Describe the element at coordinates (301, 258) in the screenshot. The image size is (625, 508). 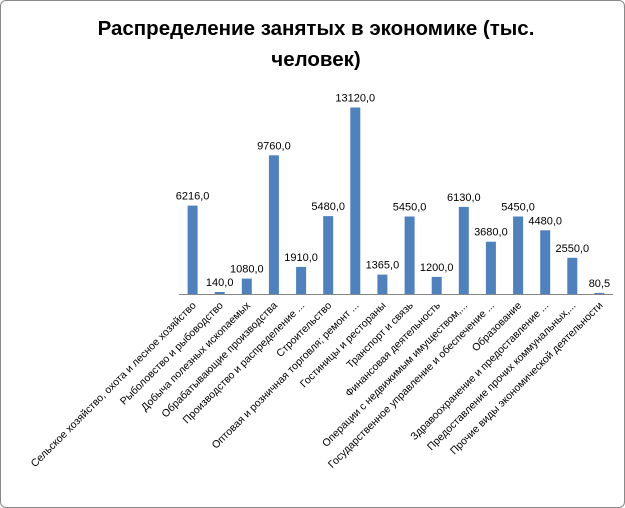
I see `data-label-4: 1910,0` at that location.